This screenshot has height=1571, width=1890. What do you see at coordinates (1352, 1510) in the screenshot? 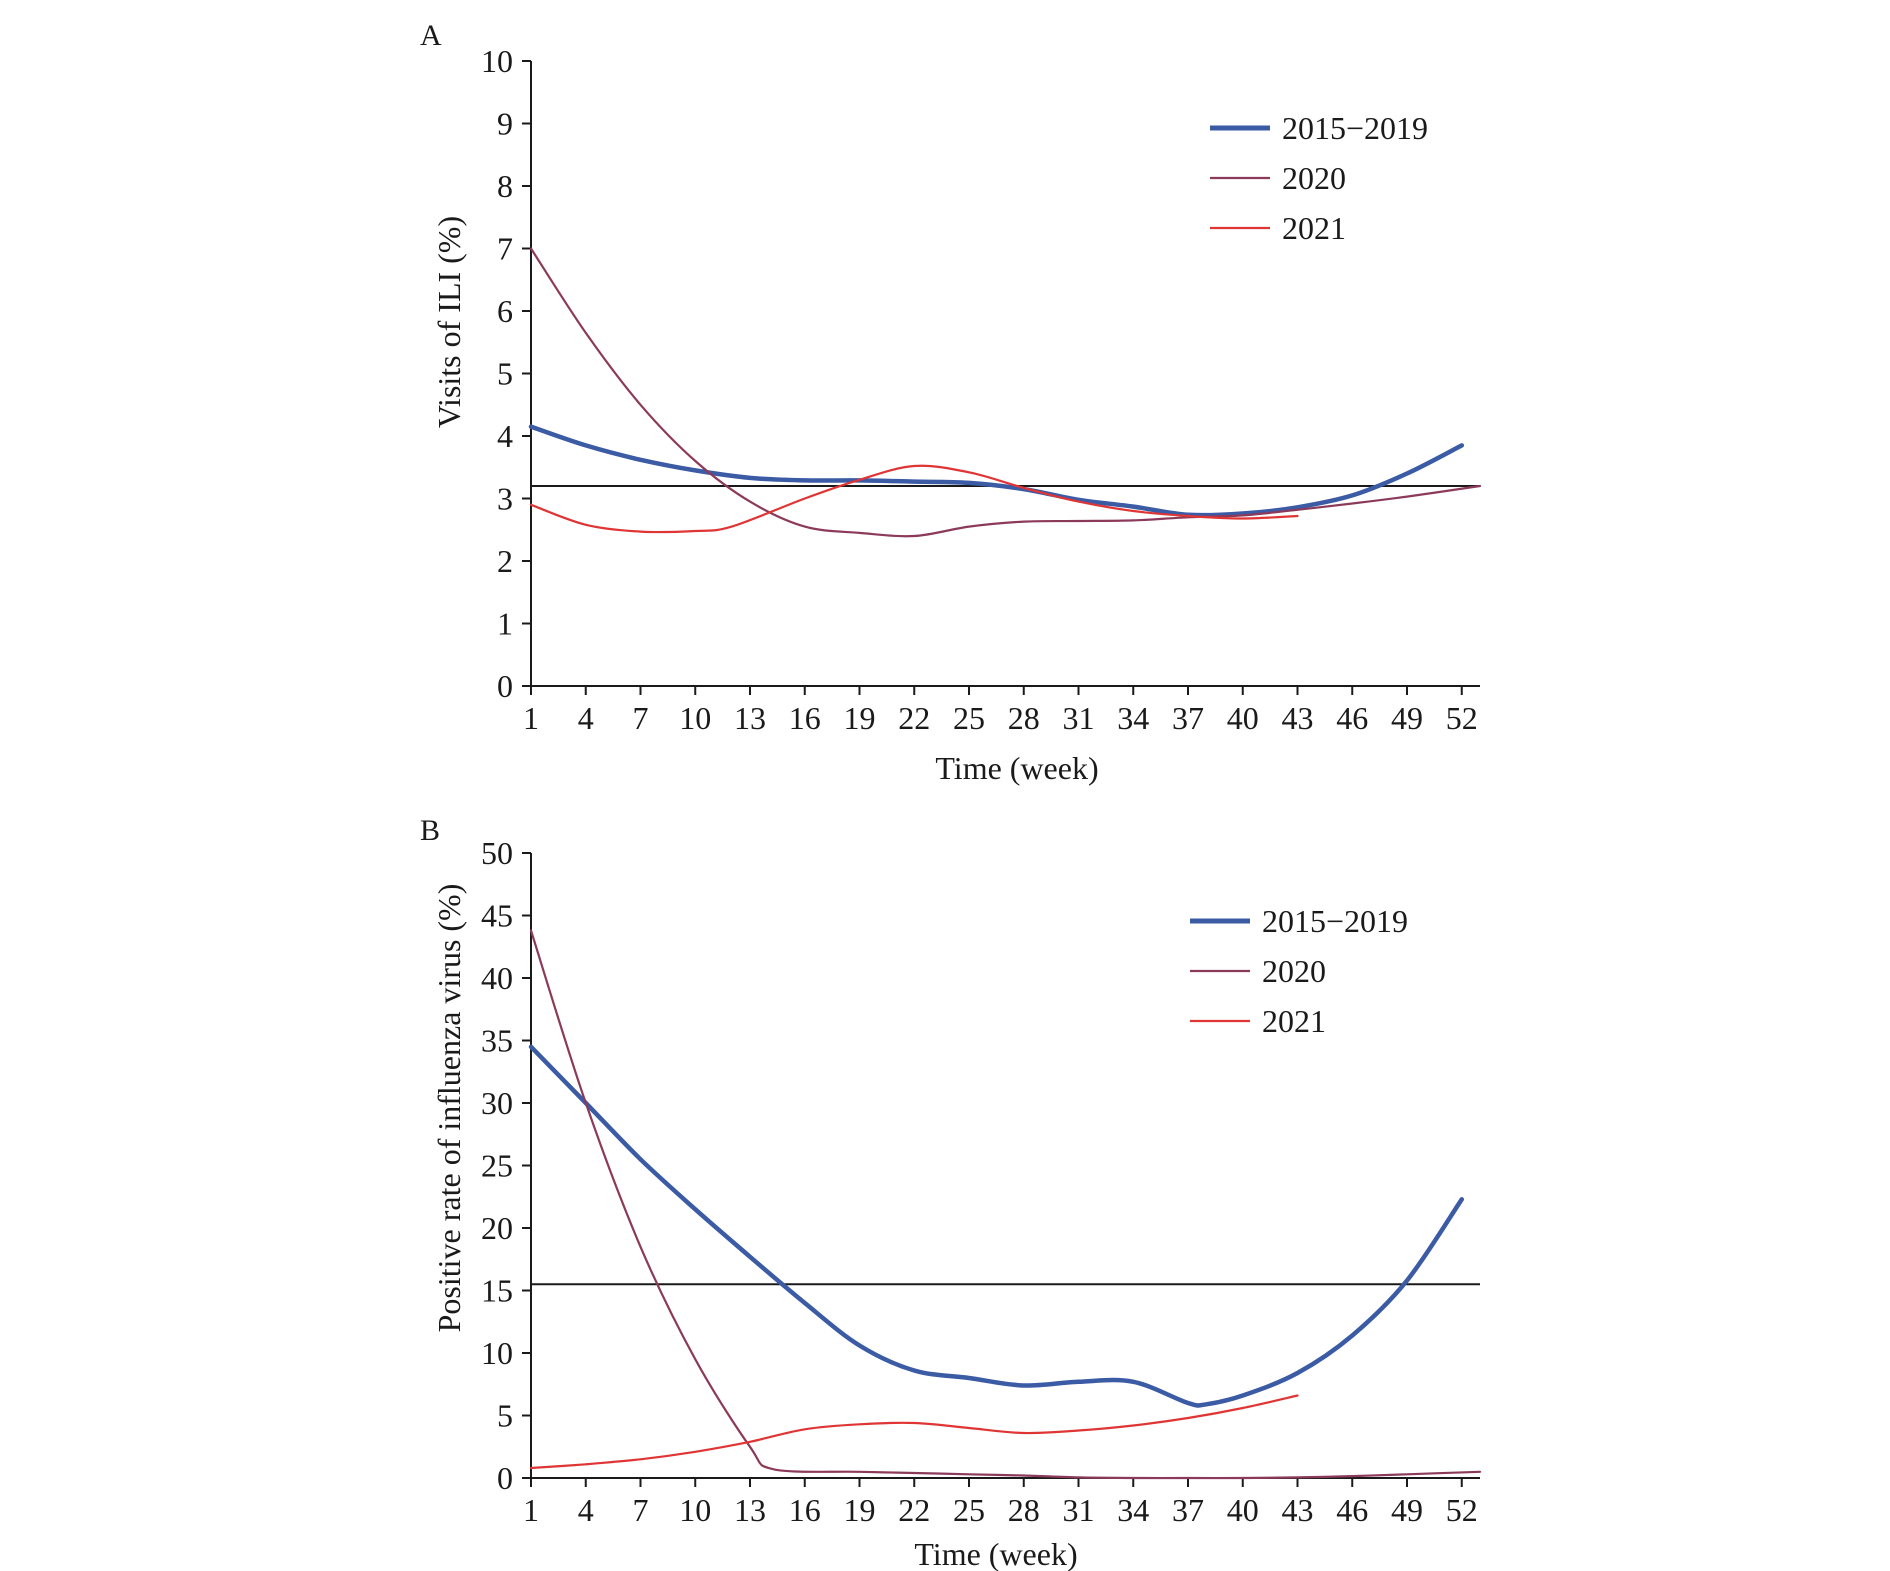
I see `panel-b-x-tick-label: 46` at bounding box center [1352, 1510].